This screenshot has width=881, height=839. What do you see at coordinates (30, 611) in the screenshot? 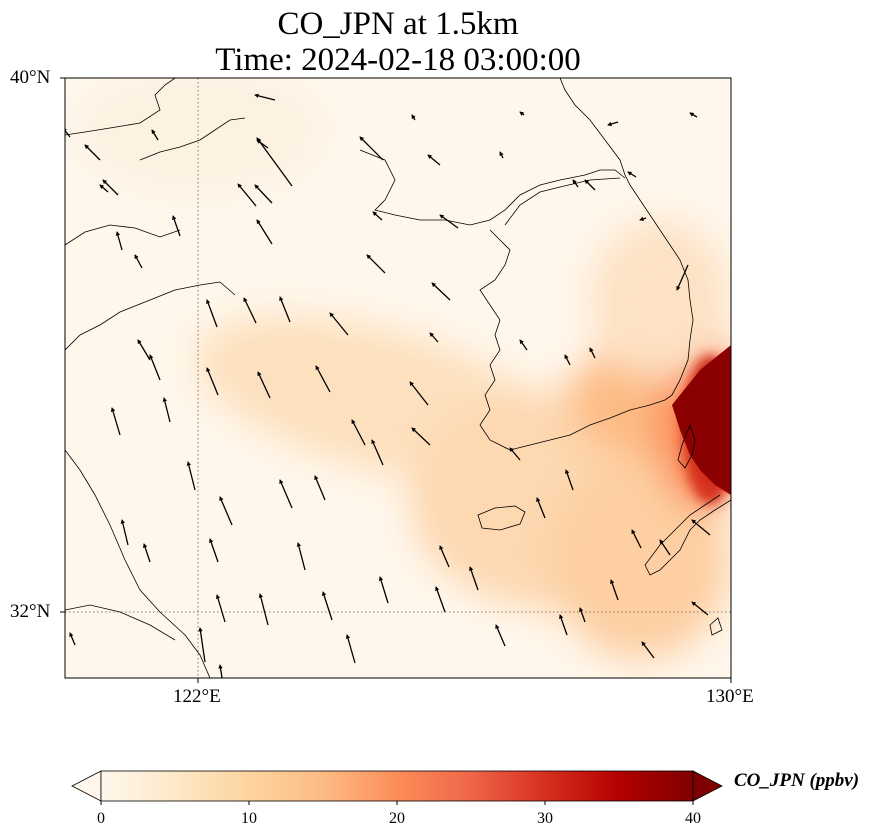
I see `lat-label-32N: 32°N` at bounding box center [30, 611].